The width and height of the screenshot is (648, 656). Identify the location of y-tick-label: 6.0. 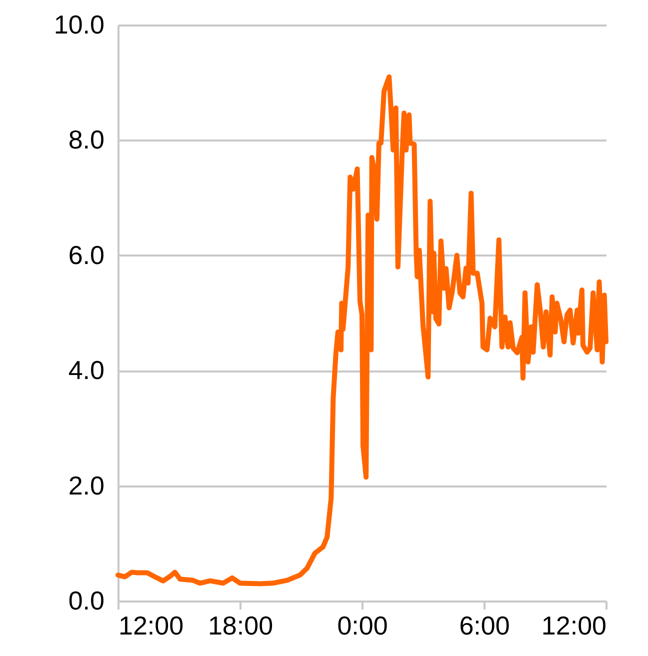
(86, 255).